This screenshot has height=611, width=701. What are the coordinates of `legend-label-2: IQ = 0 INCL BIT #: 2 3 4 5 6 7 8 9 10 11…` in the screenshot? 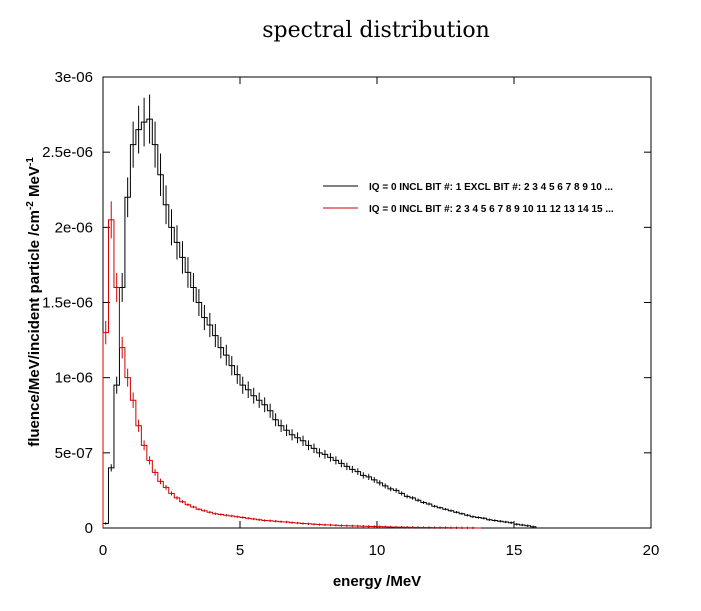 It's located at (491, 209).